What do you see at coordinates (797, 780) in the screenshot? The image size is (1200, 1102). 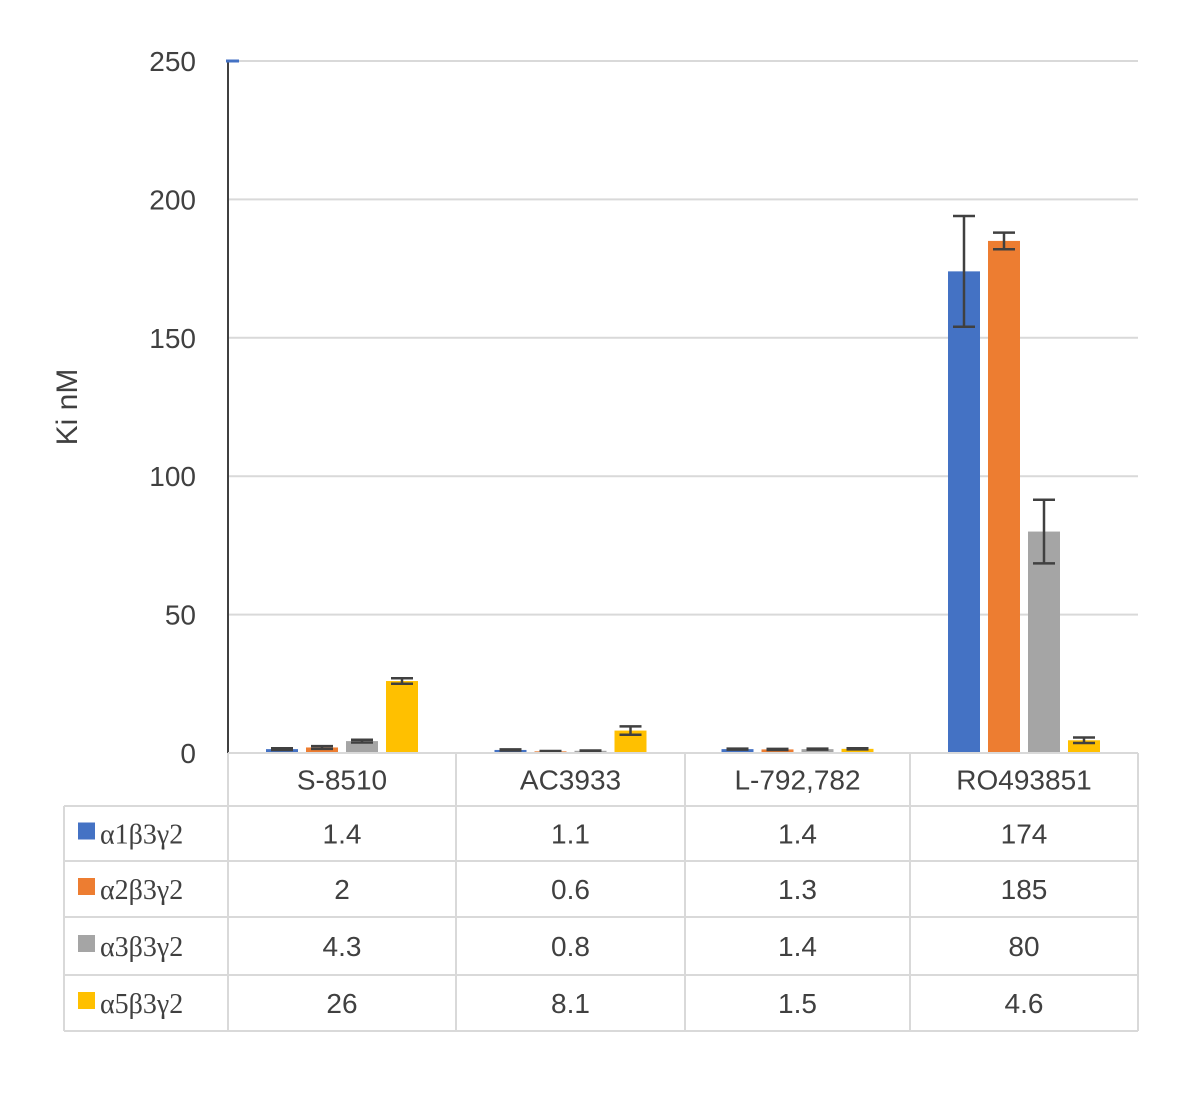 I see `x-tick-label: L-792,782` at bounding box center [797, 780].